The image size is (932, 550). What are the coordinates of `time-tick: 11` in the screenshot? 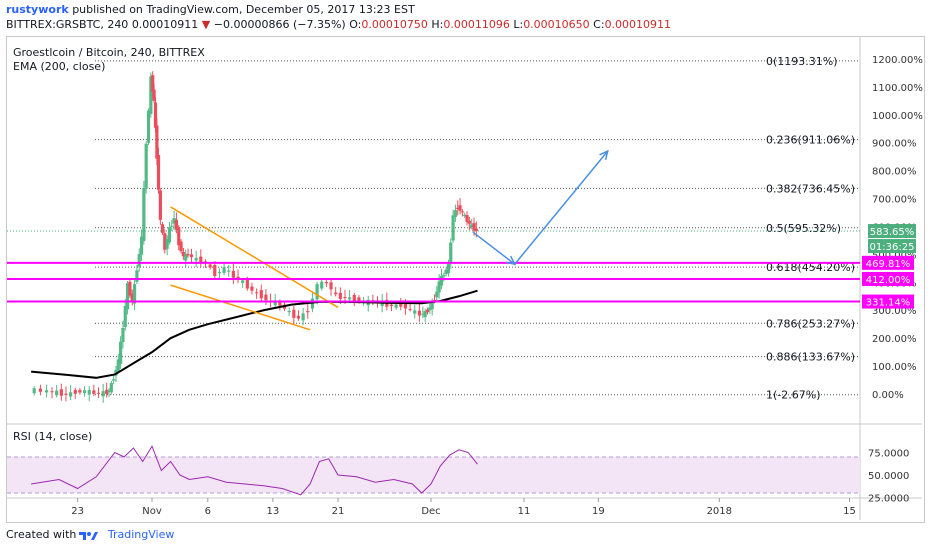 It's located at (524, 511).